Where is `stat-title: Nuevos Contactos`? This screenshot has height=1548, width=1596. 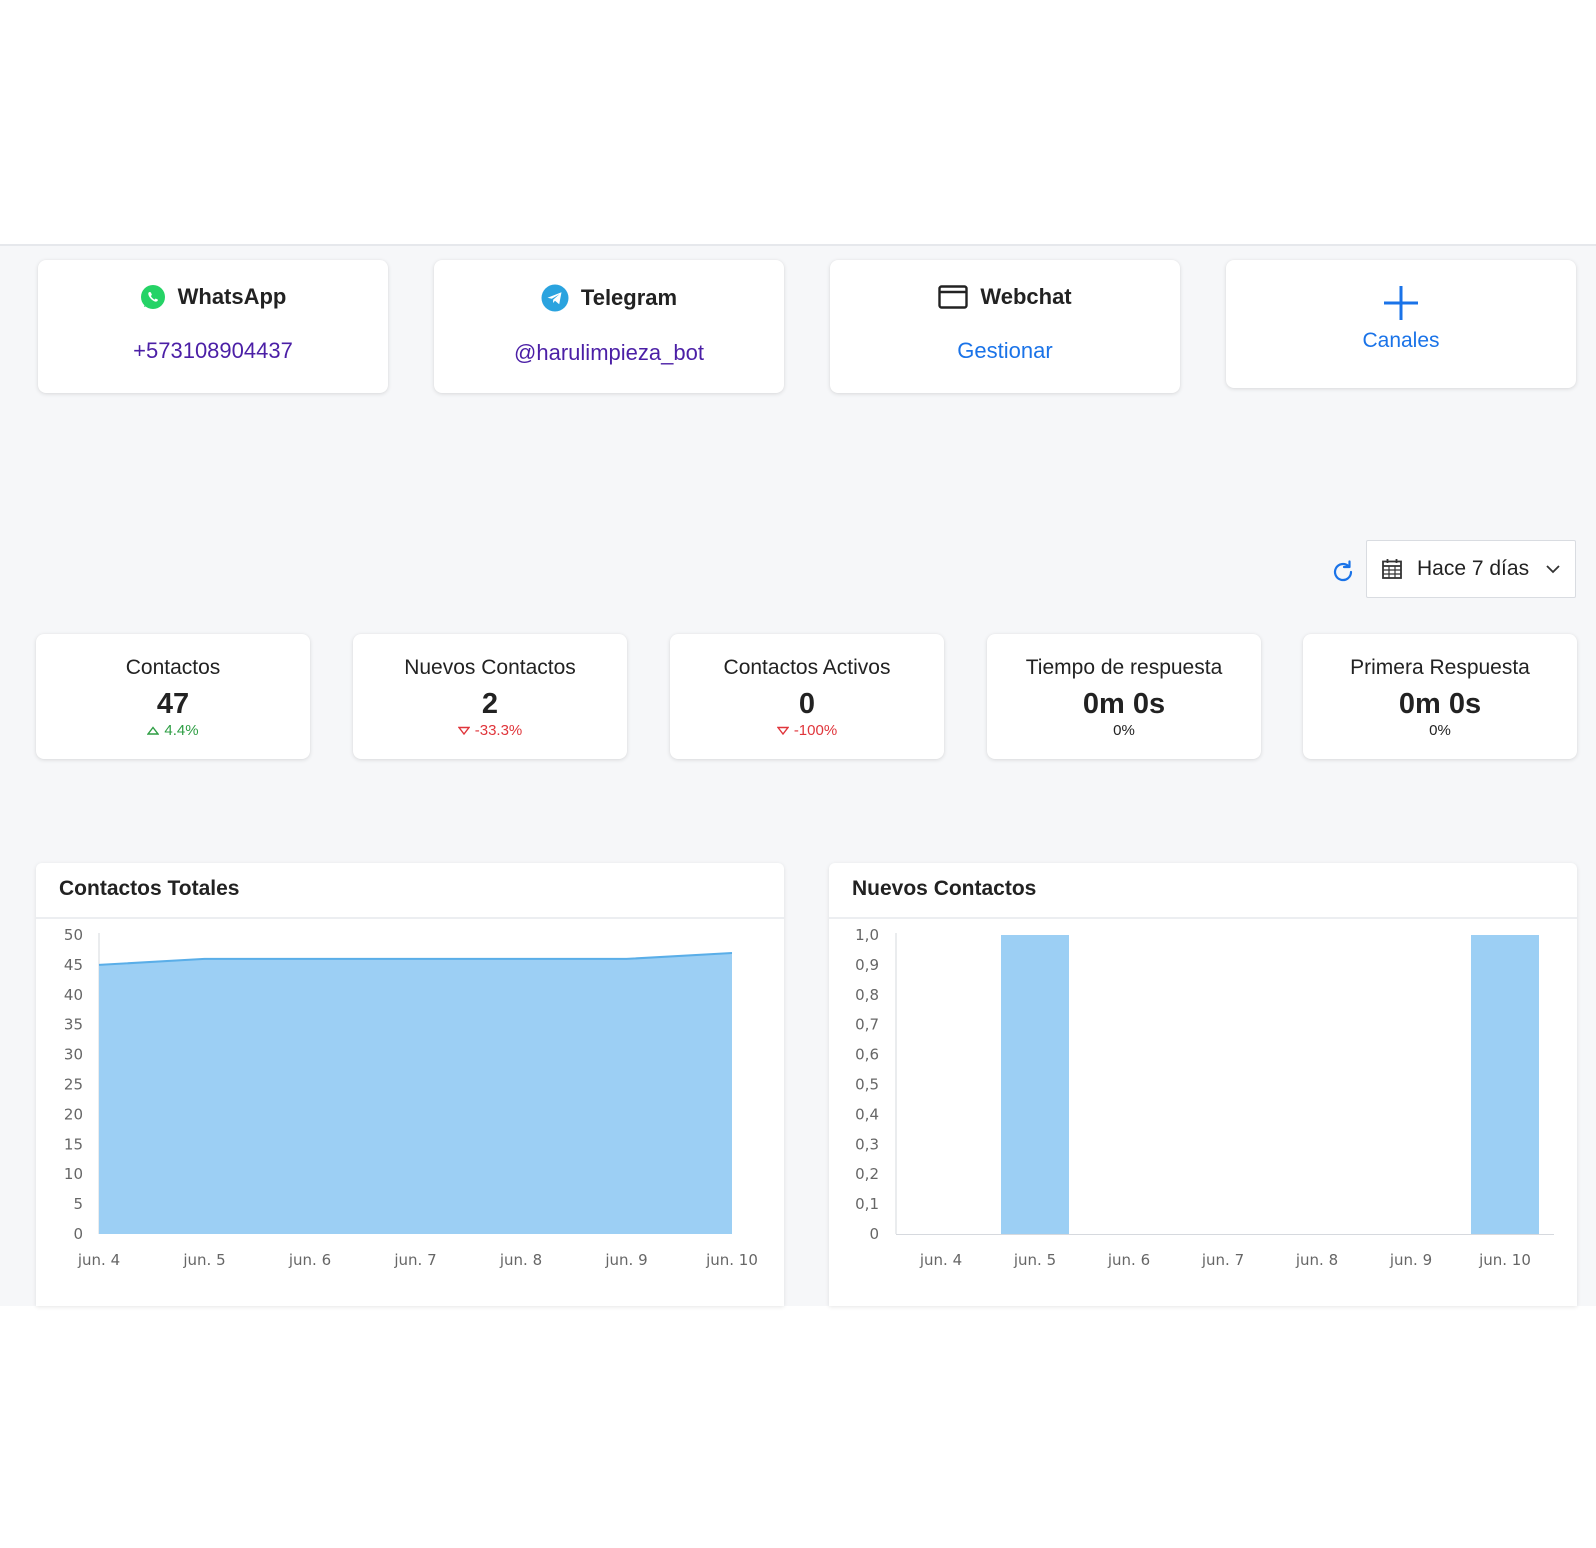 stat-title: Nuevos Contactos is located at coordinates (490, 667).